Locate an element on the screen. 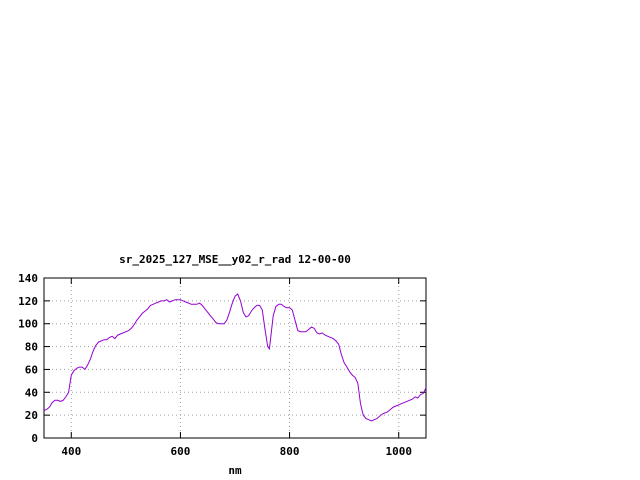 This screenshot has width=640, height=480. y-tick-label: 140 is located at coordinates (28, 278).